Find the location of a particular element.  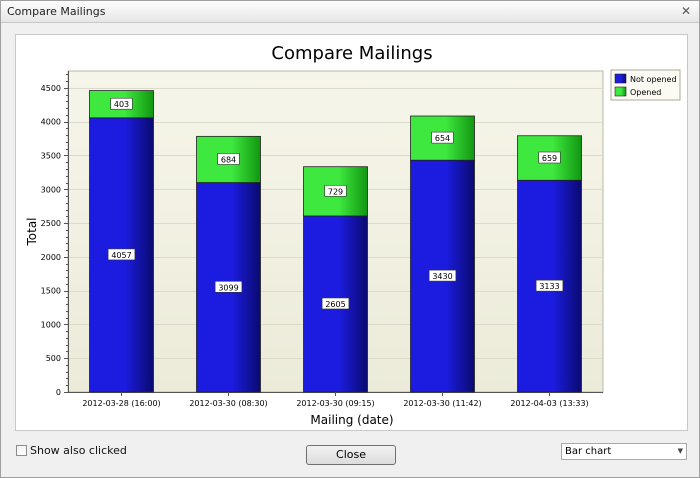

title-bar: Compare Mailings ✕ is located at coordinates (350, 12).